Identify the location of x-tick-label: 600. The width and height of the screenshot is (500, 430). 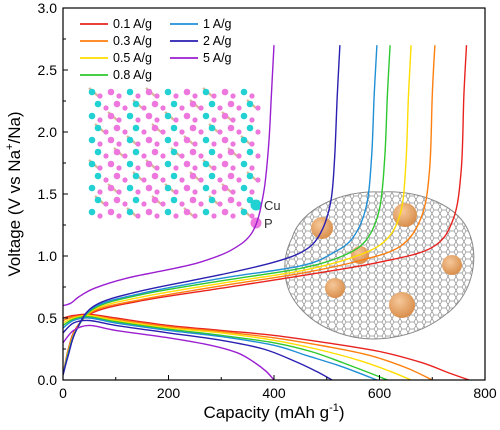
(380, 393).